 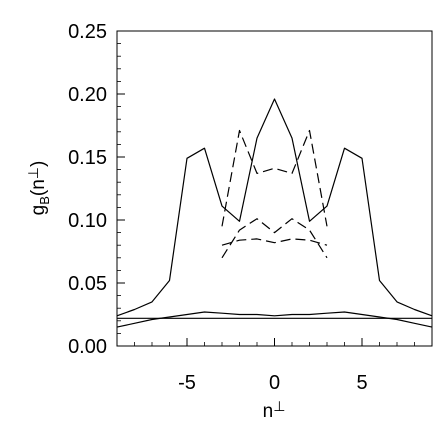 I want to click on y-axis-title-base: g, so click(x=38, y=210).